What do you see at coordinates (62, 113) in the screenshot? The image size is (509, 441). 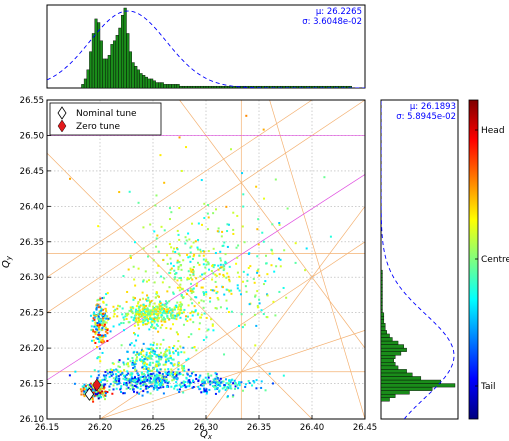 I see `legend-nominal-icon` at bounding box center [62, 113].